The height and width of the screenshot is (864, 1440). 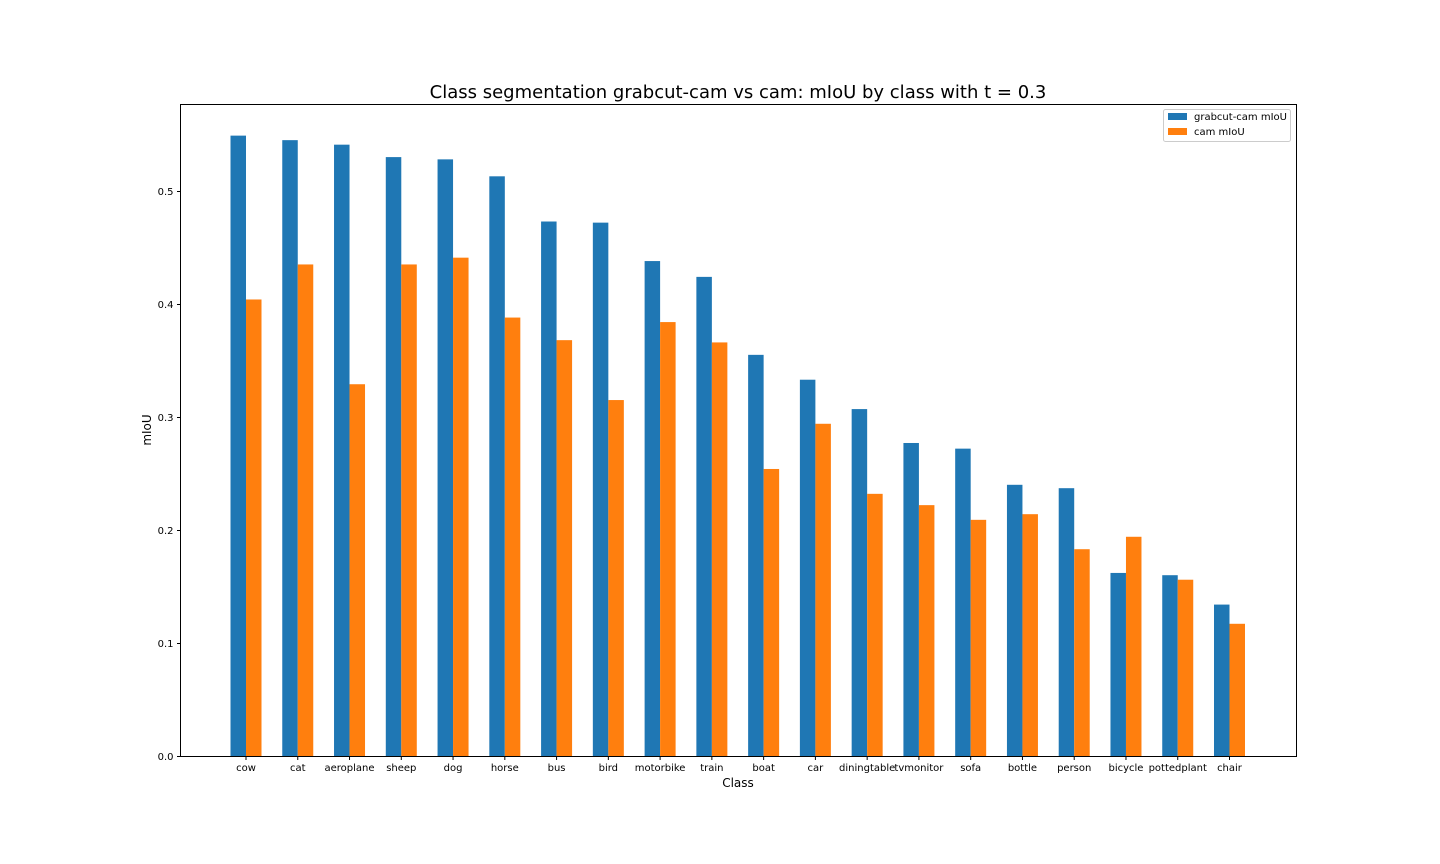 What do you see at coordinates (147, 429) in the screenshot?
I see `y-axis-label: mIoU` at bounding box center [147, 429].